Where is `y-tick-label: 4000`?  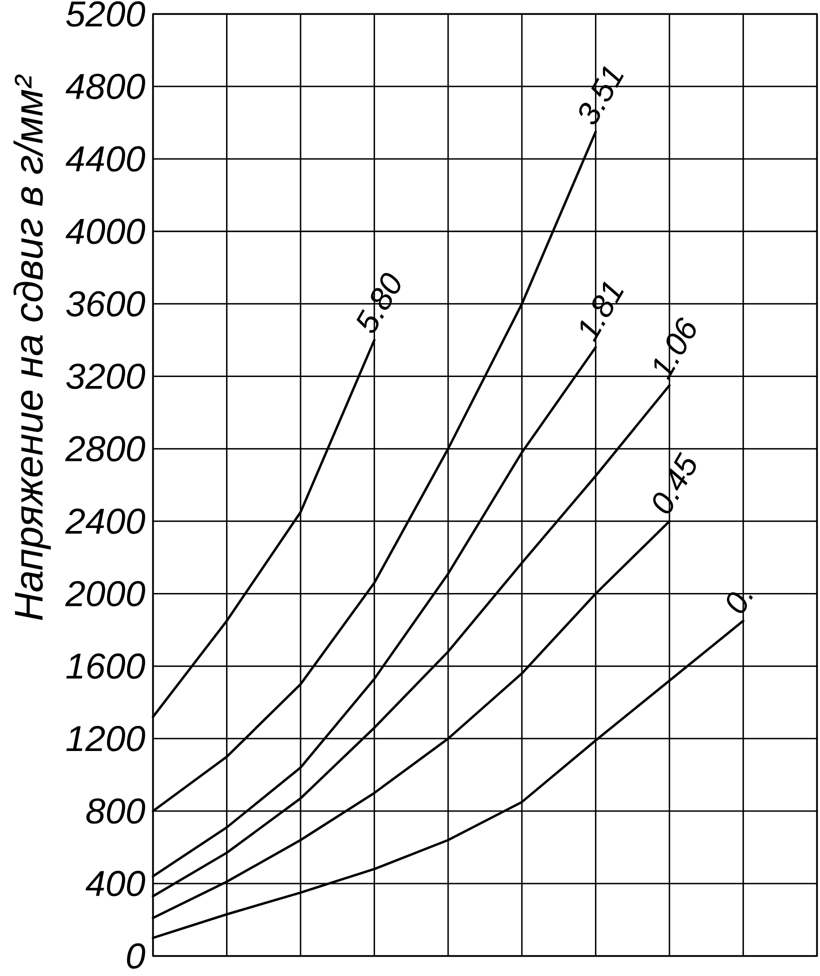 y-tick-label: 4000 is located at coordinates (106, 231).